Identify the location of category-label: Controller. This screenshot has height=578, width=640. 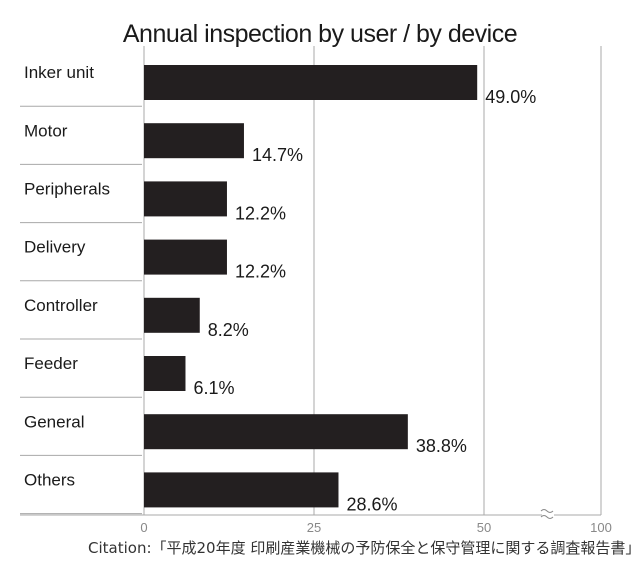
(61, 305).